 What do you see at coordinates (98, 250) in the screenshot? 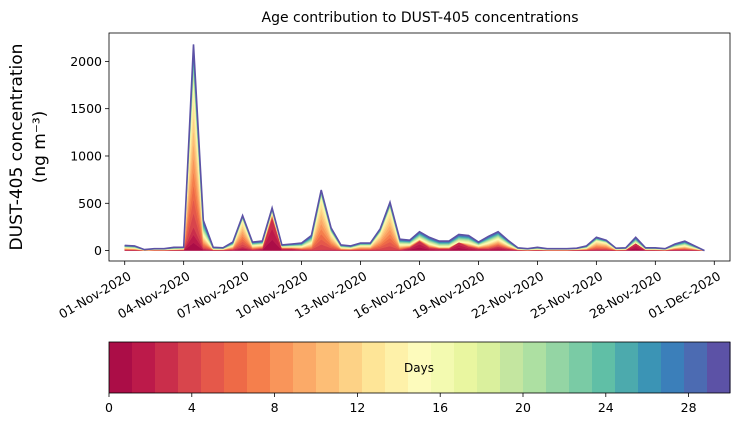
I see `y-tick-label: 0` at bounding box center [98, 250].